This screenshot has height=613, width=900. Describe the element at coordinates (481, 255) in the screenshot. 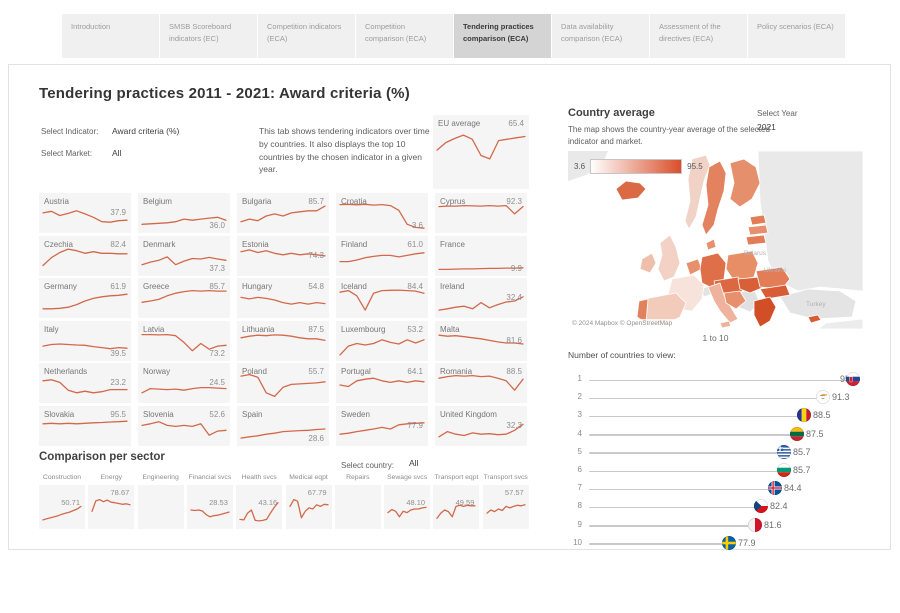

I see `country-cell-france: France 9.9` at that location.